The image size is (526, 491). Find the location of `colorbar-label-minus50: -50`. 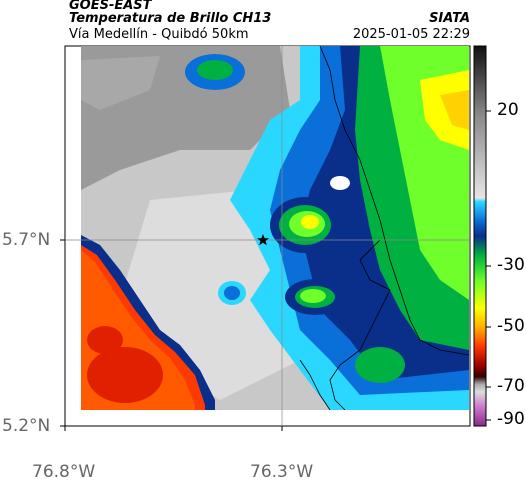

colorbar-label-minus50: -50 is located at coordinates (511, 326).